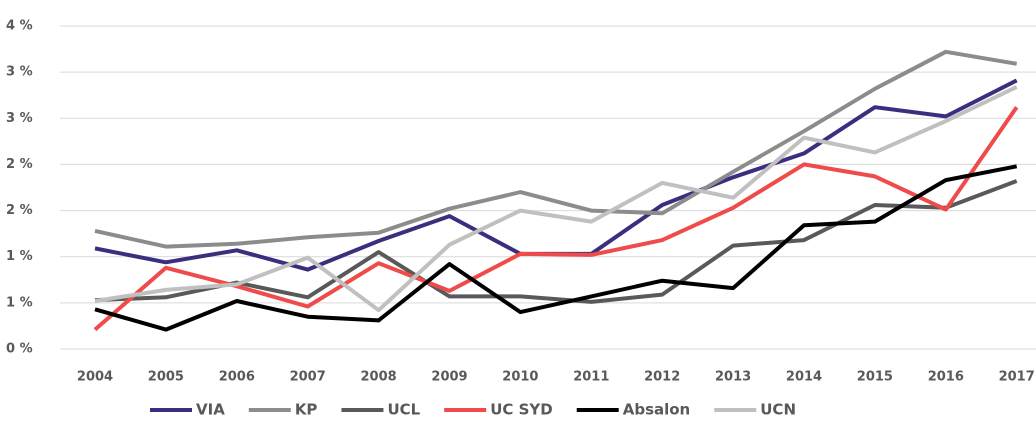 This screenshot has height=422, width=1036. I want to click on x-tick-label: 2017, so click(1017, 377).